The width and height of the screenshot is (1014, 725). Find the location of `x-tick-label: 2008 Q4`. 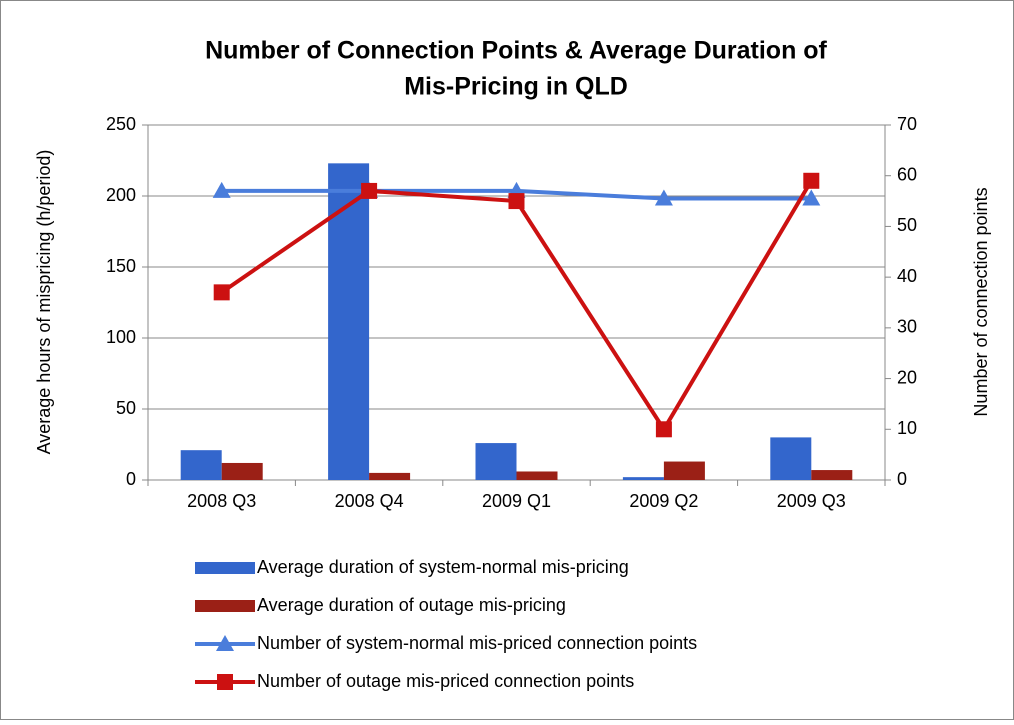

x-tick-label: 2008 Q4 is located at coordinates (369, 501).